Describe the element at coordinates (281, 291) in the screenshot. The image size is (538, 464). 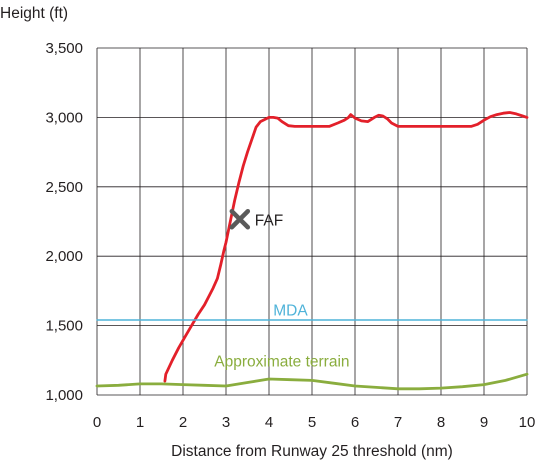
I see `annotations: FAF MDA Approximate terrain` at that location.